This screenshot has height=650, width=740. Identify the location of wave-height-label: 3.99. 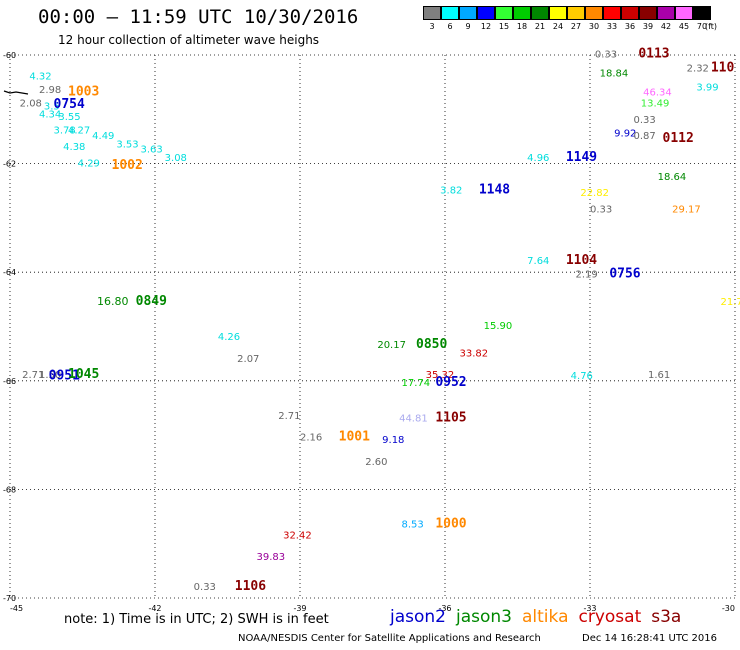
(707, 87).